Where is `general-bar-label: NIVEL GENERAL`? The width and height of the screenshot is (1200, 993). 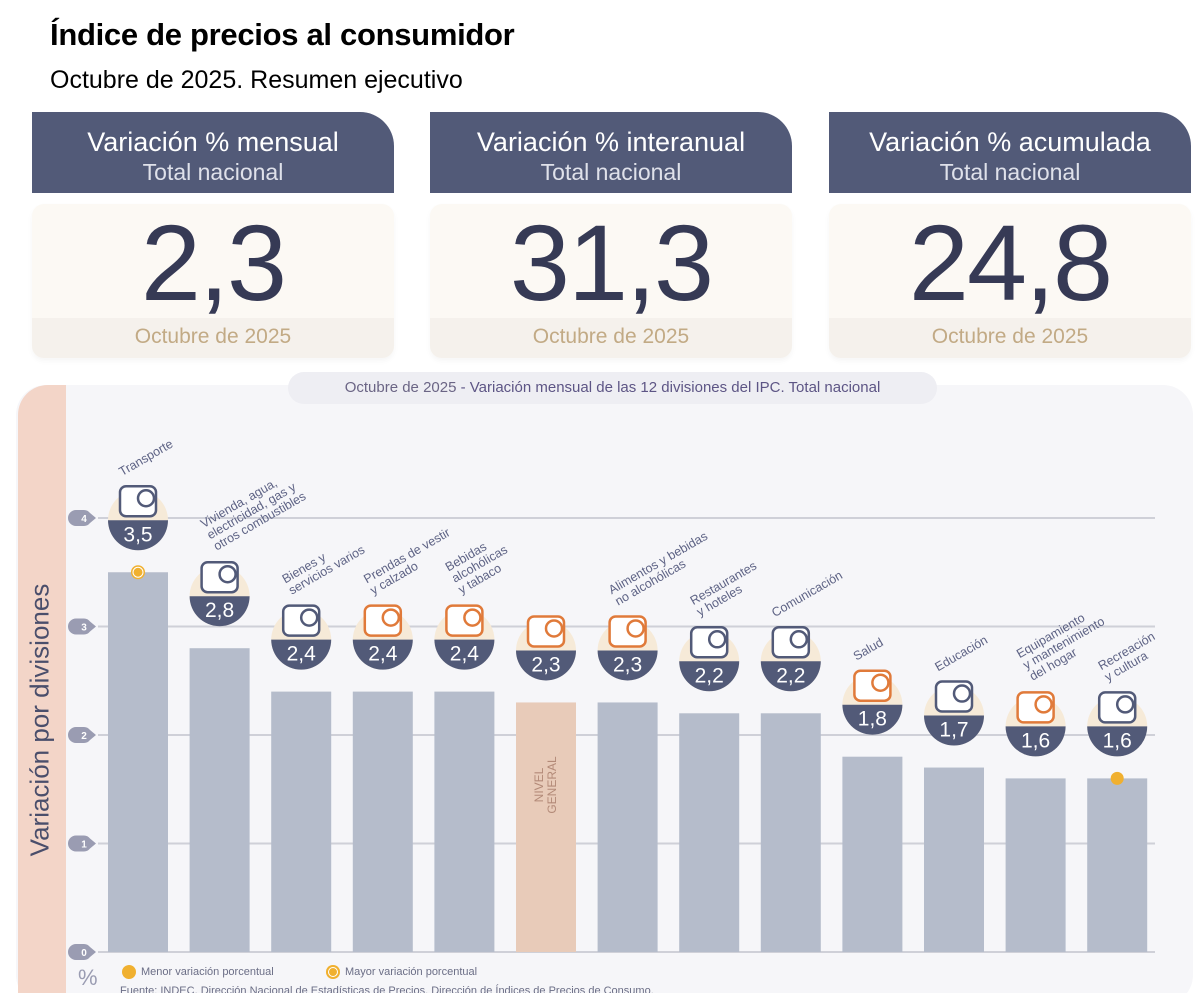 general-bar-label: NIVEL GENERAL is located at coordinates (545, 785).